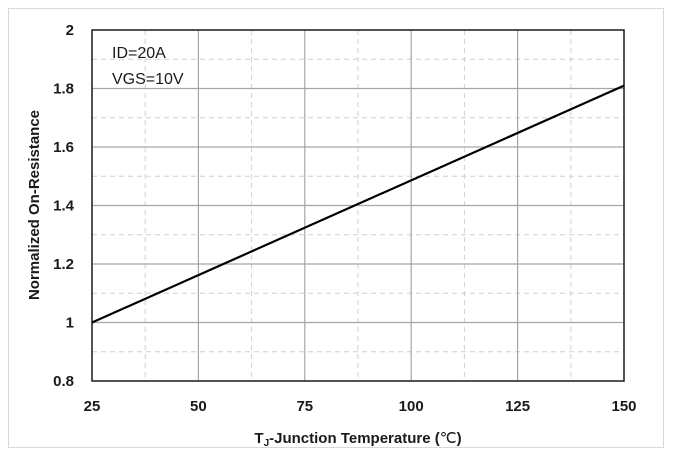  I want to click on x-tick-label: 125, so click(517, 406).